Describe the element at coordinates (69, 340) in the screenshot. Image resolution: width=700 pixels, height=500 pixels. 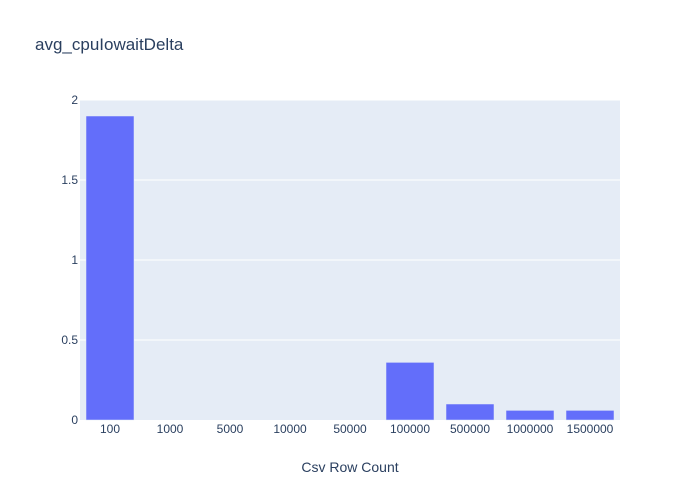
I see `y-tick-label: 0.5` at that location.